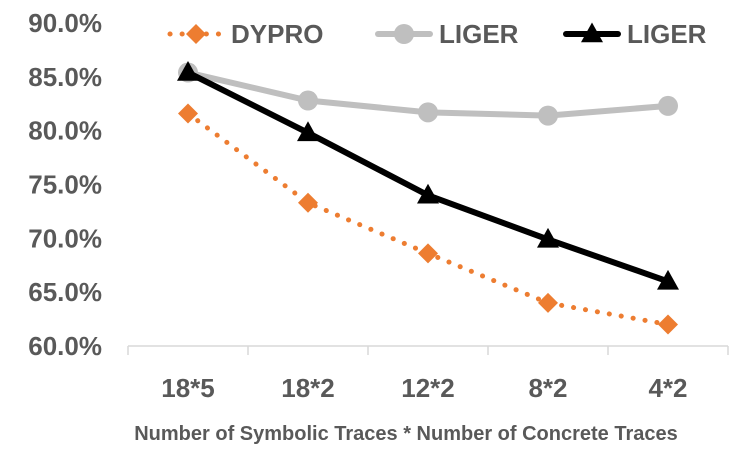 The image size is (750, 450). I want to click on y-tick-label: 85.0%, so click(65, 77).